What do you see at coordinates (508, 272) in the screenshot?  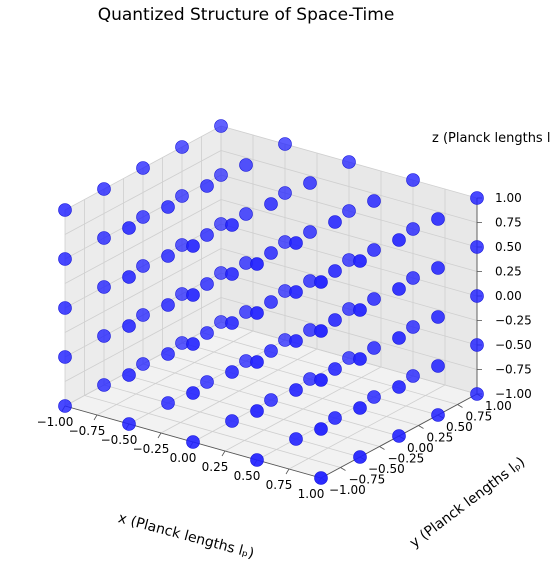 I see `z-tick-label: 0.25` at bounding box center [508, 272].